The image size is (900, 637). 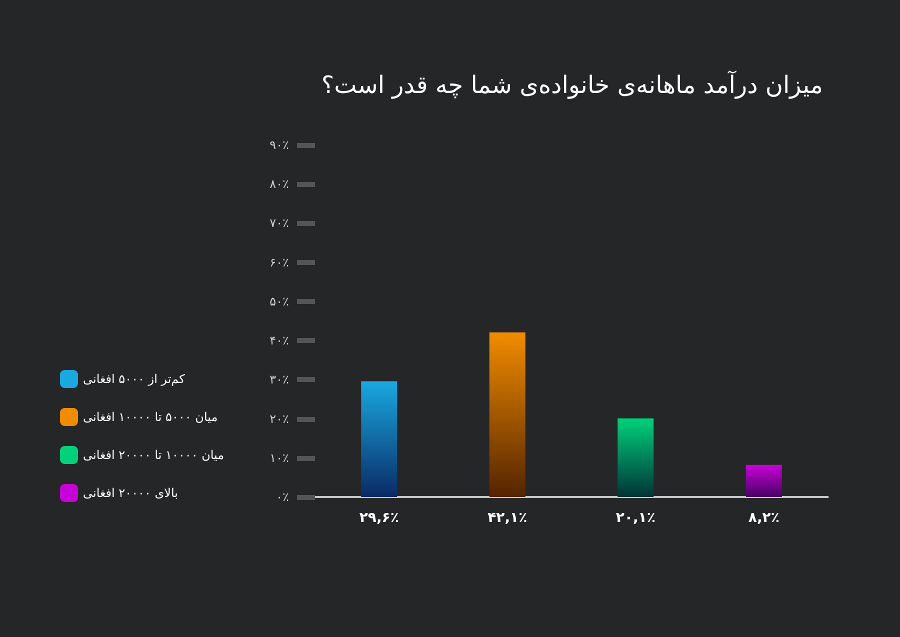 What do you see at coordinates (130, 493) in the screenshot?
I see `legend-label: بالای ۲۰۰۰۰ افغانی` at bounding box center [130, 493].